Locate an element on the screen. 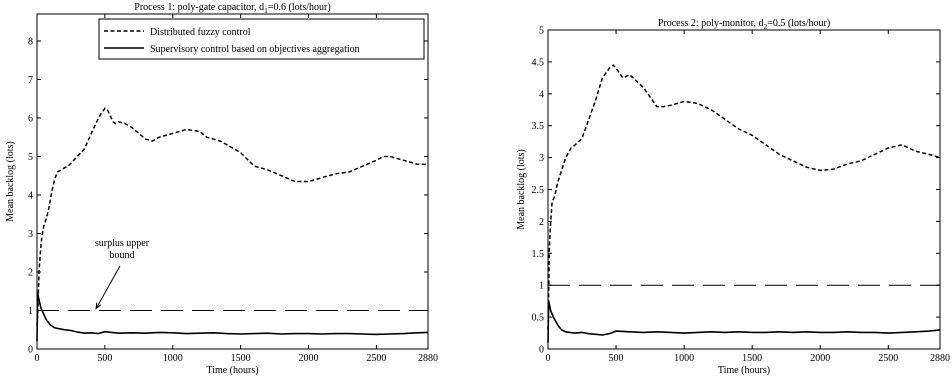  y-tick-label: 6 is located at coordinates (30, 118).